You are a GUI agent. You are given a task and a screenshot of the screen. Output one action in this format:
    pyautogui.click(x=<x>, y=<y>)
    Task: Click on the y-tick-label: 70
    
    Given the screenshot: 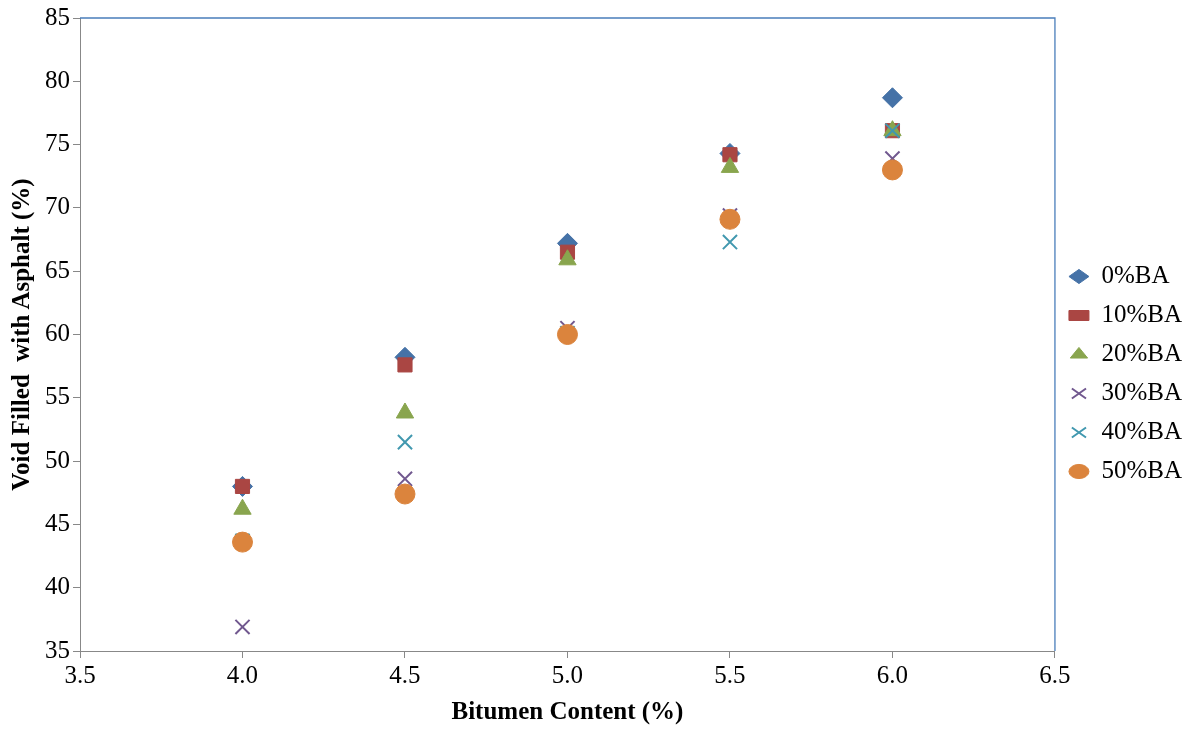 What is the action you would take?
    pyautogui.click(x=57, y=206)
    